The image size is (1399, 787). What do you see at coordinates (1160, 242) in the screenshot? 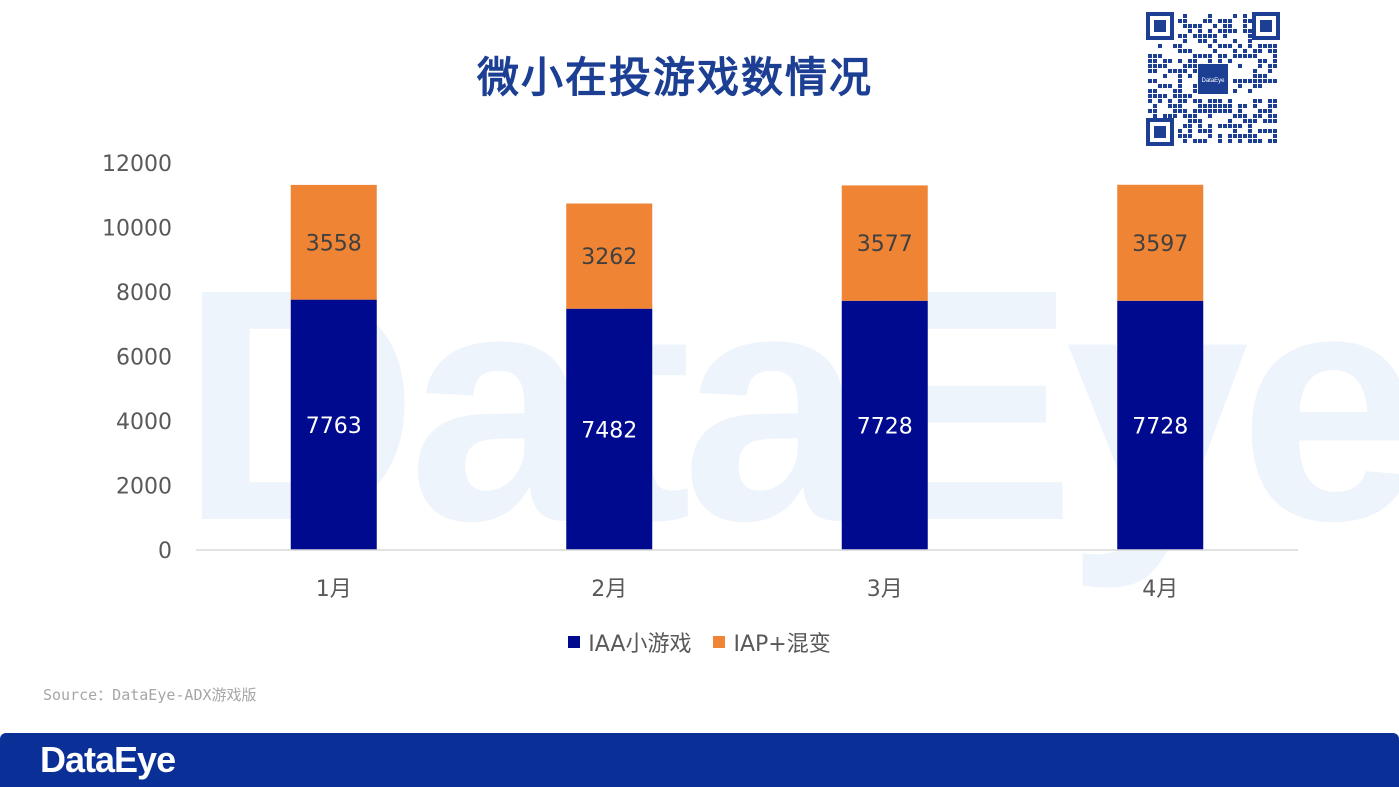
I see `bar-segment-iap` at bounding box center [1160, 242].